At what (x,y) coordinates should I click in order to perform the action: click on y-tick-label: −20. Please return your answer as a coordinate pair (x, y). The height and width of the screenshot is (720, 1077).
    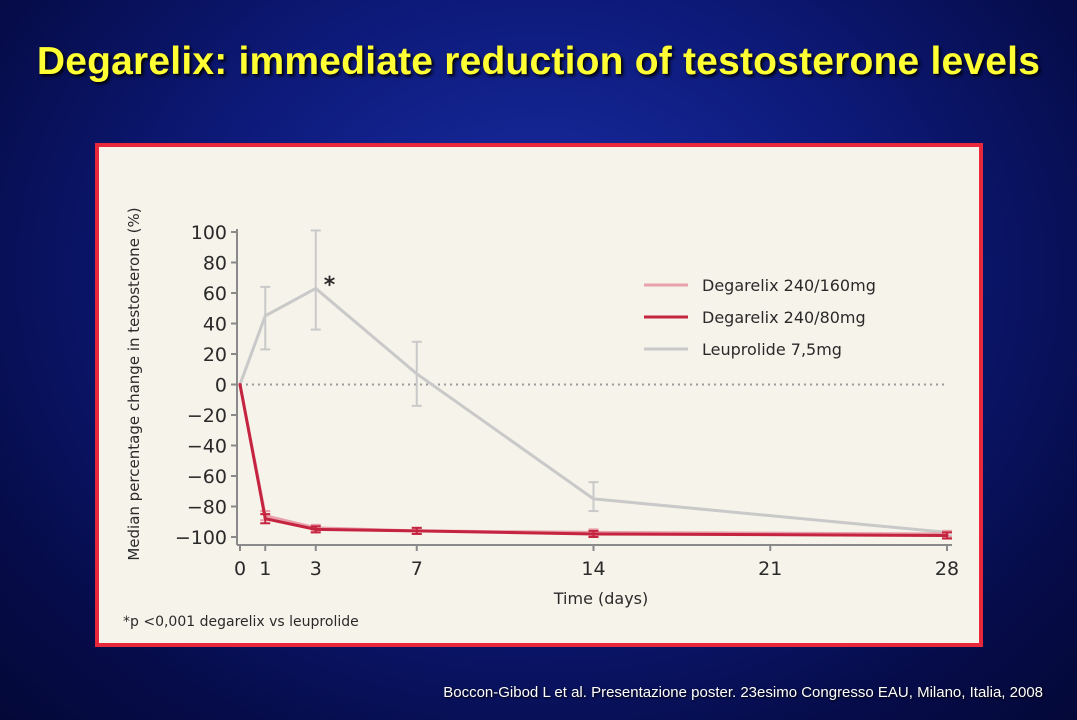
    Looking at the image, I should click on (207, 416).